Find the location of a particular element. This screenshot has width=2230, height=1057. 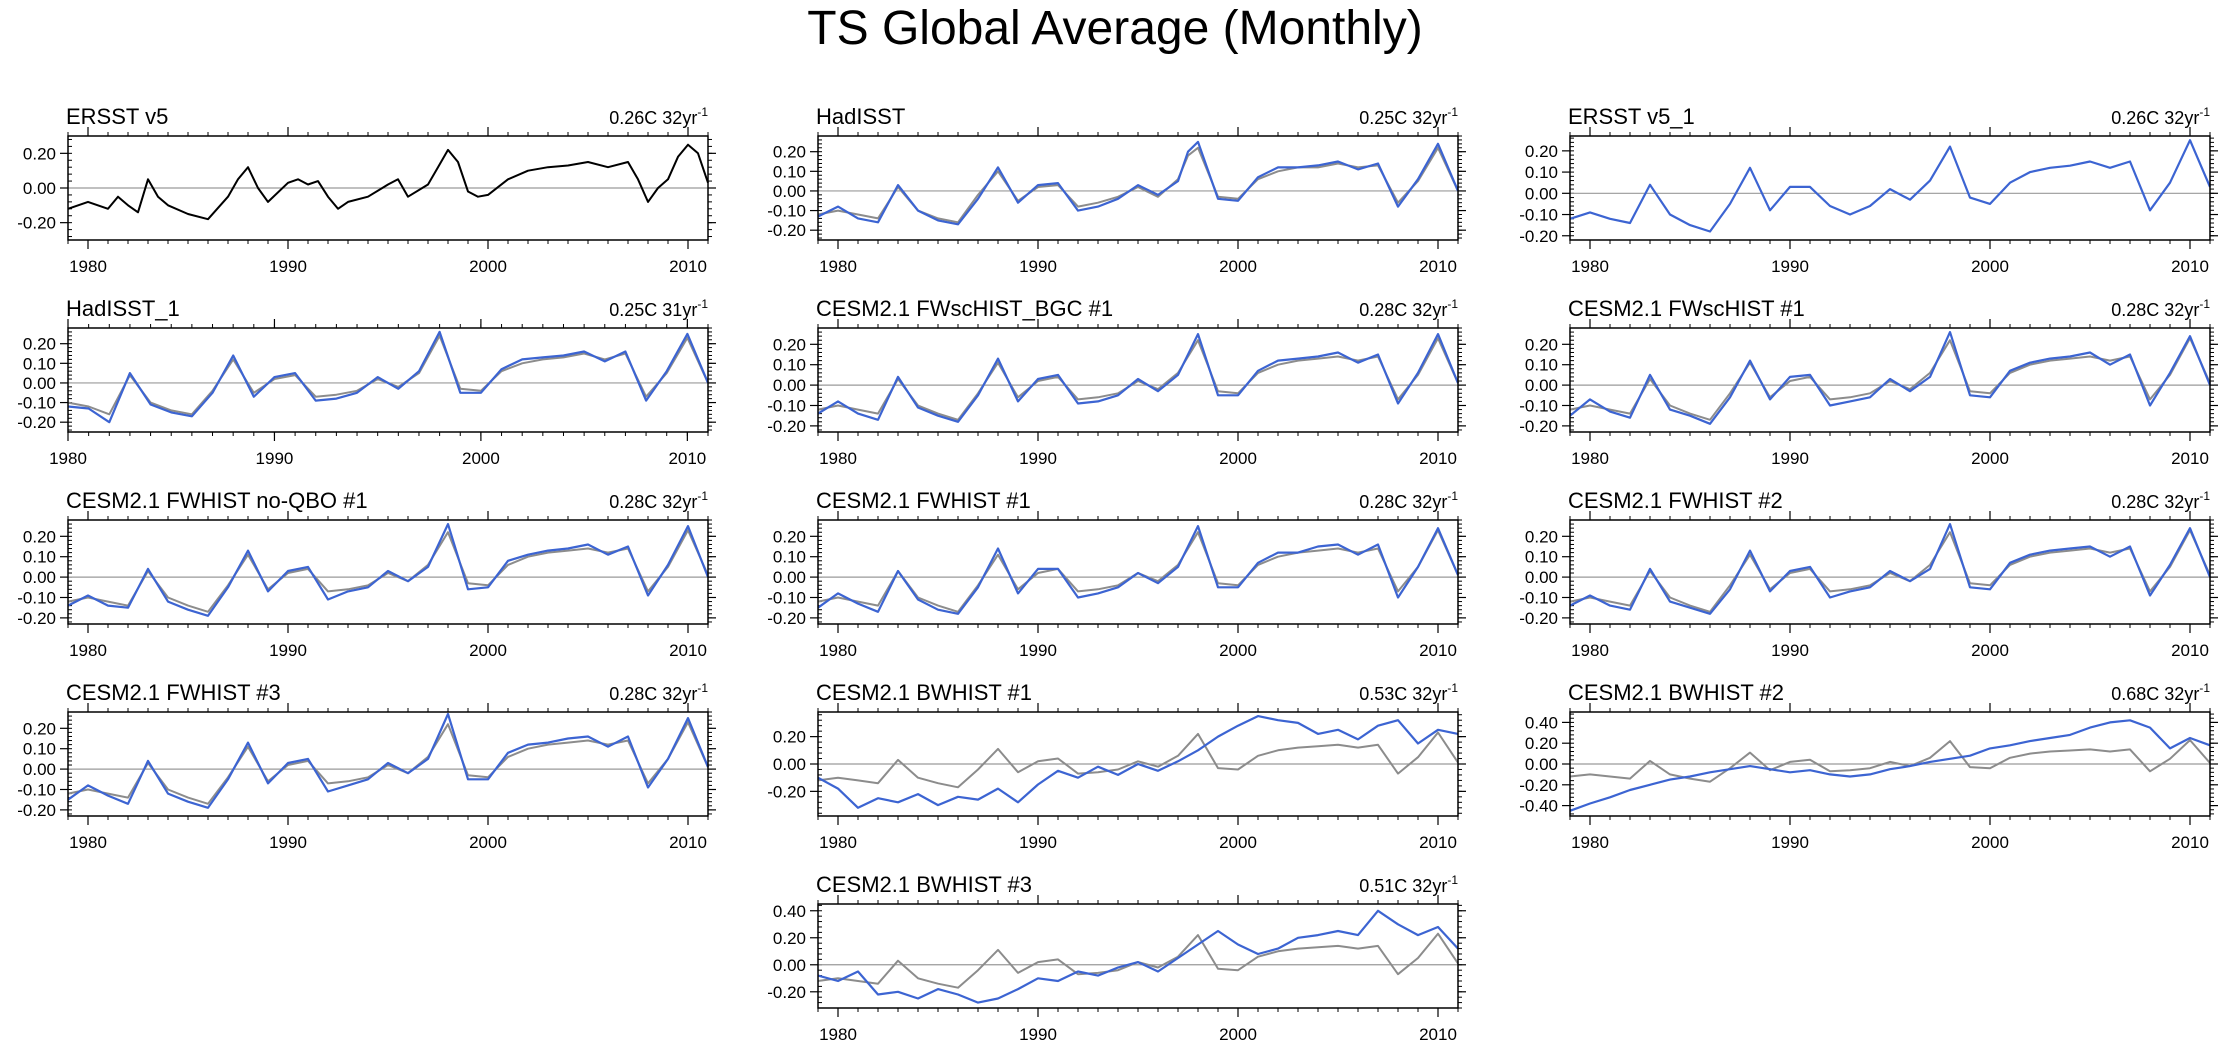

trend-label: 0.25C 31yr-1 is located at coordinates (658, 308).